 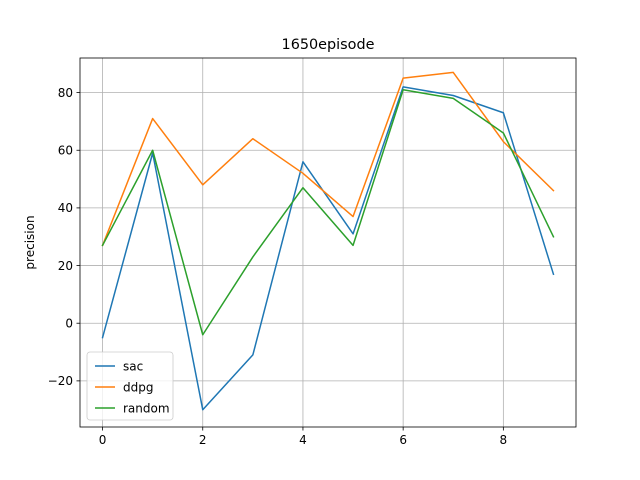 I want to click on legend-box, so click(x=130, y=386).